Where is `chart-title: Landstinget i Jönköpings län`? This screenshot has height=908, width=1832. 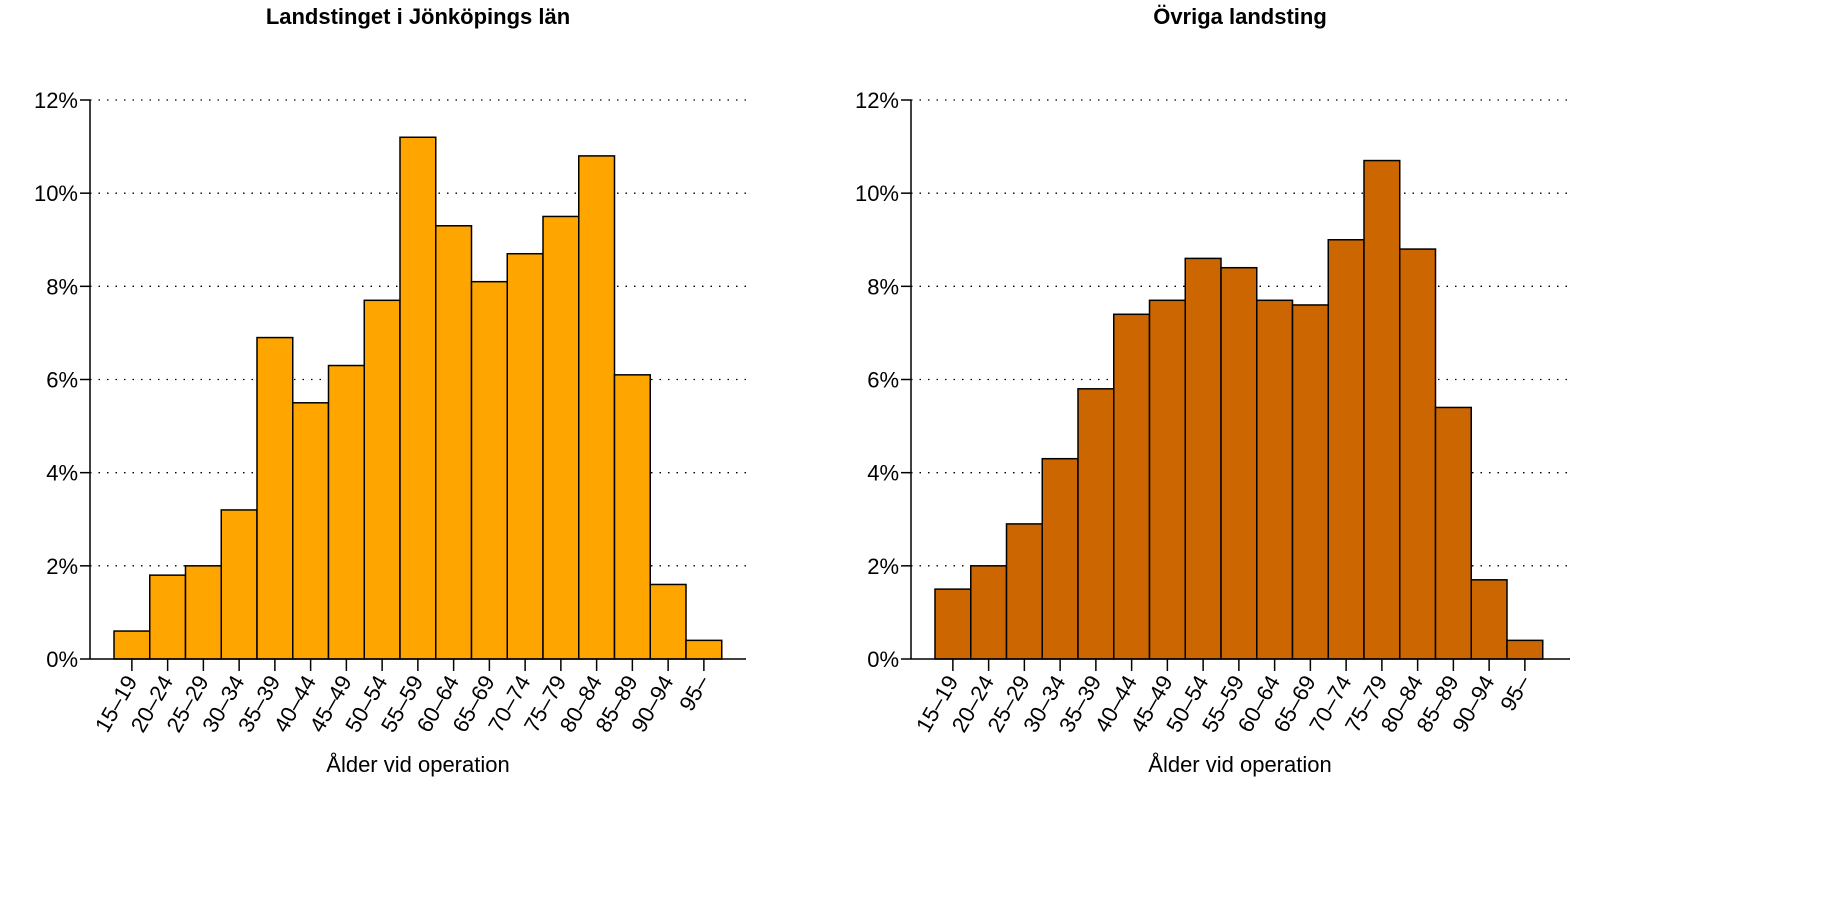 chart-title: Landstinget i Jönköpings län is located at coordinates (418, 16).